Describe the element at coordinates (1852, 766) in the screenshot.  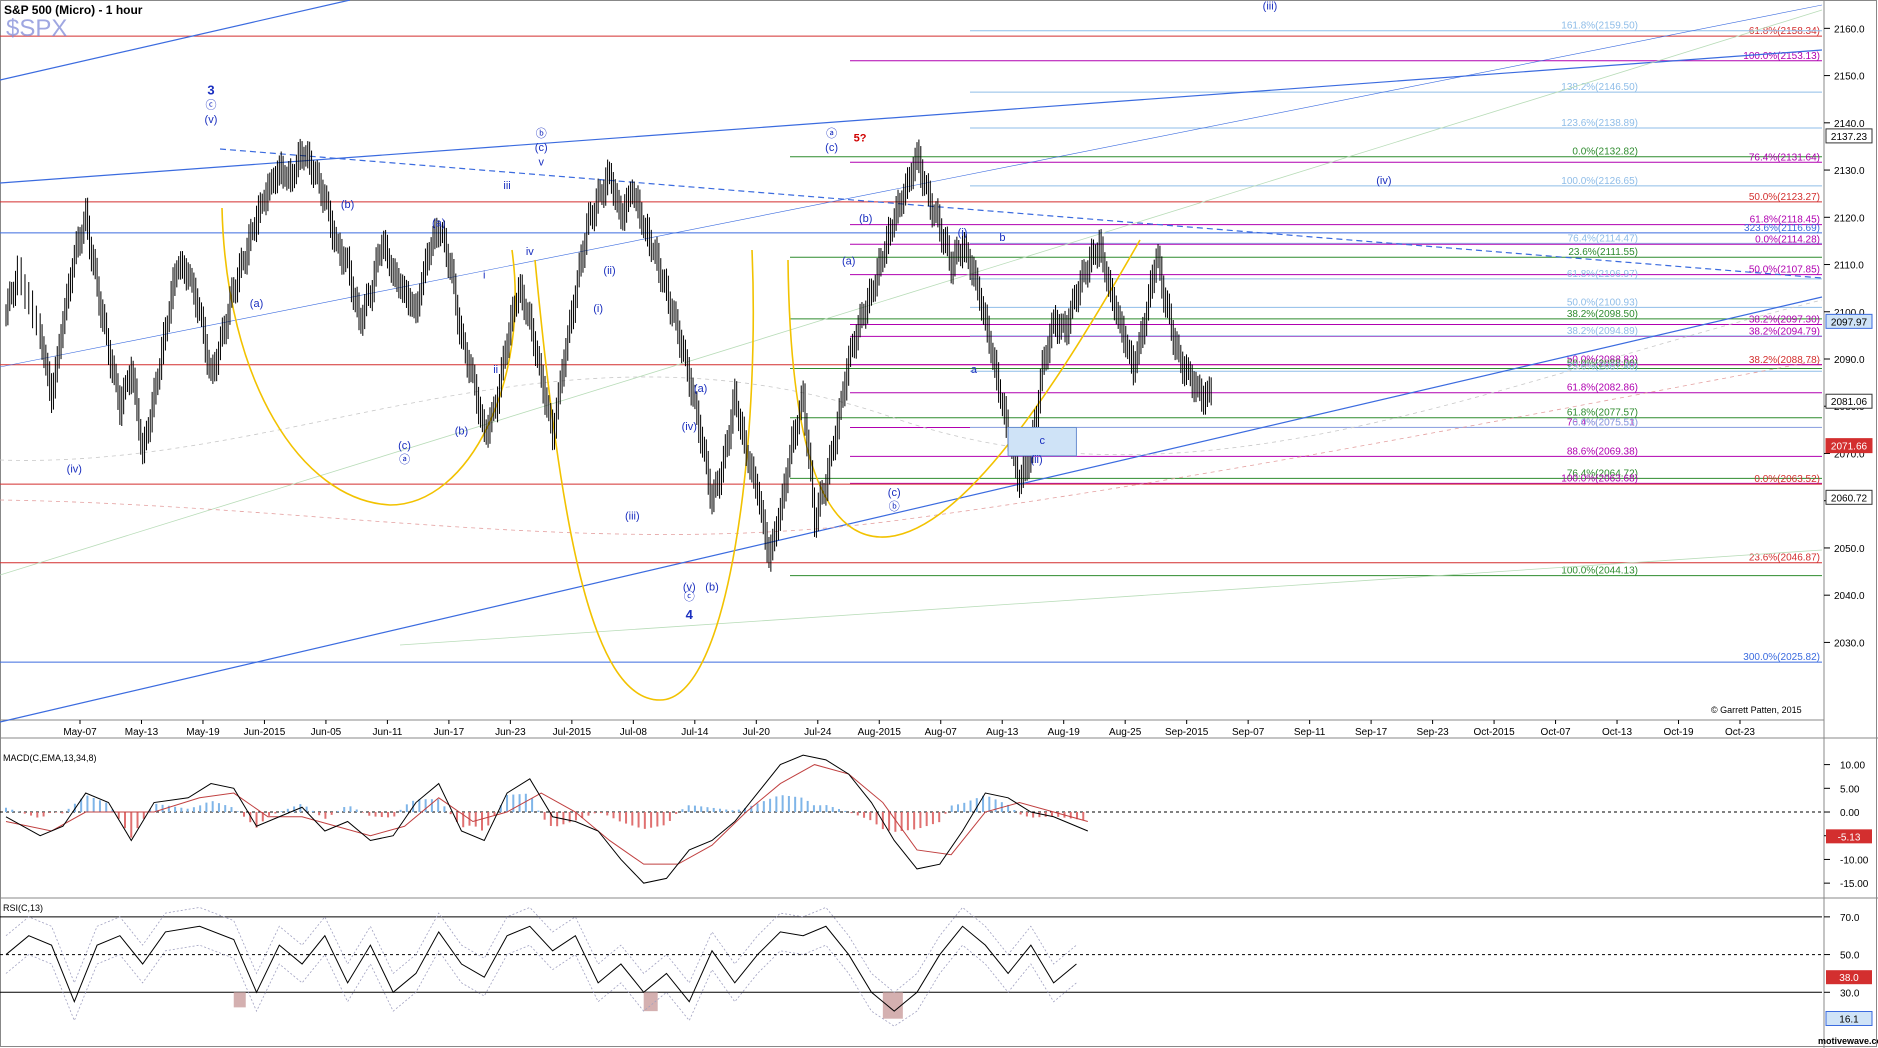
I see `macd-axis-label: 10.00` at that location.